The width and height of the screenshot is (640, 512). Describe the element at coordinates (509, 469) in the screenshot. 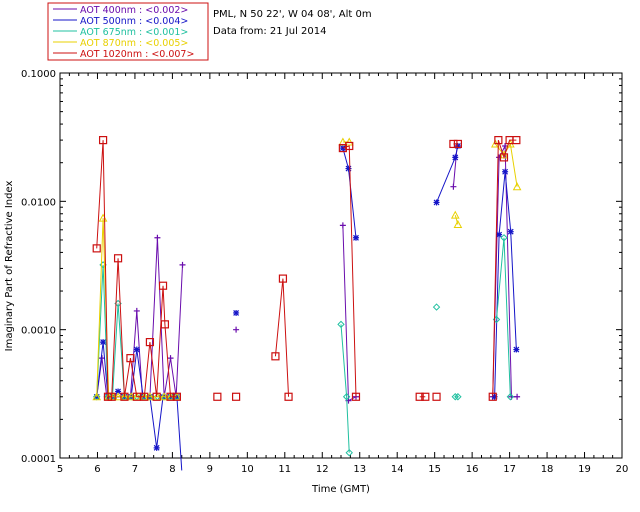

I see `x-tick-label: 17` at that location.